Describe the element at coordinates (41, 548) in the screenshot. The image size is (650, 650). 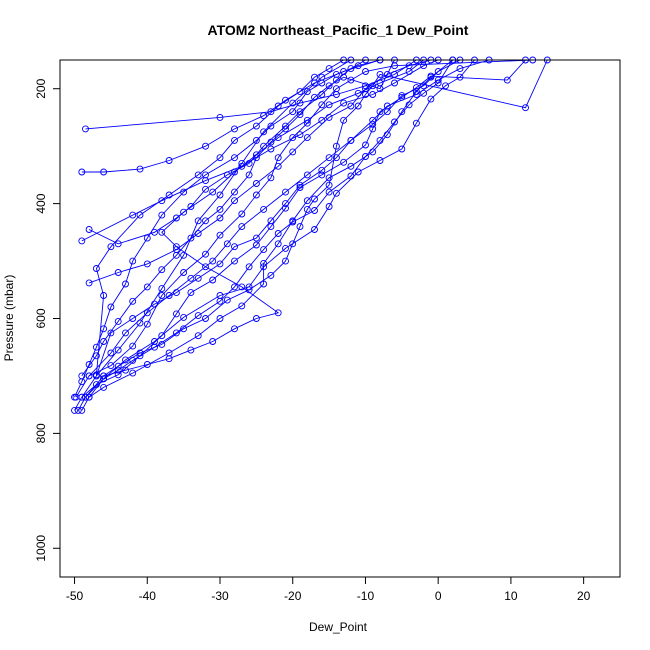
I see `y-tick-label: 1000` at that location.